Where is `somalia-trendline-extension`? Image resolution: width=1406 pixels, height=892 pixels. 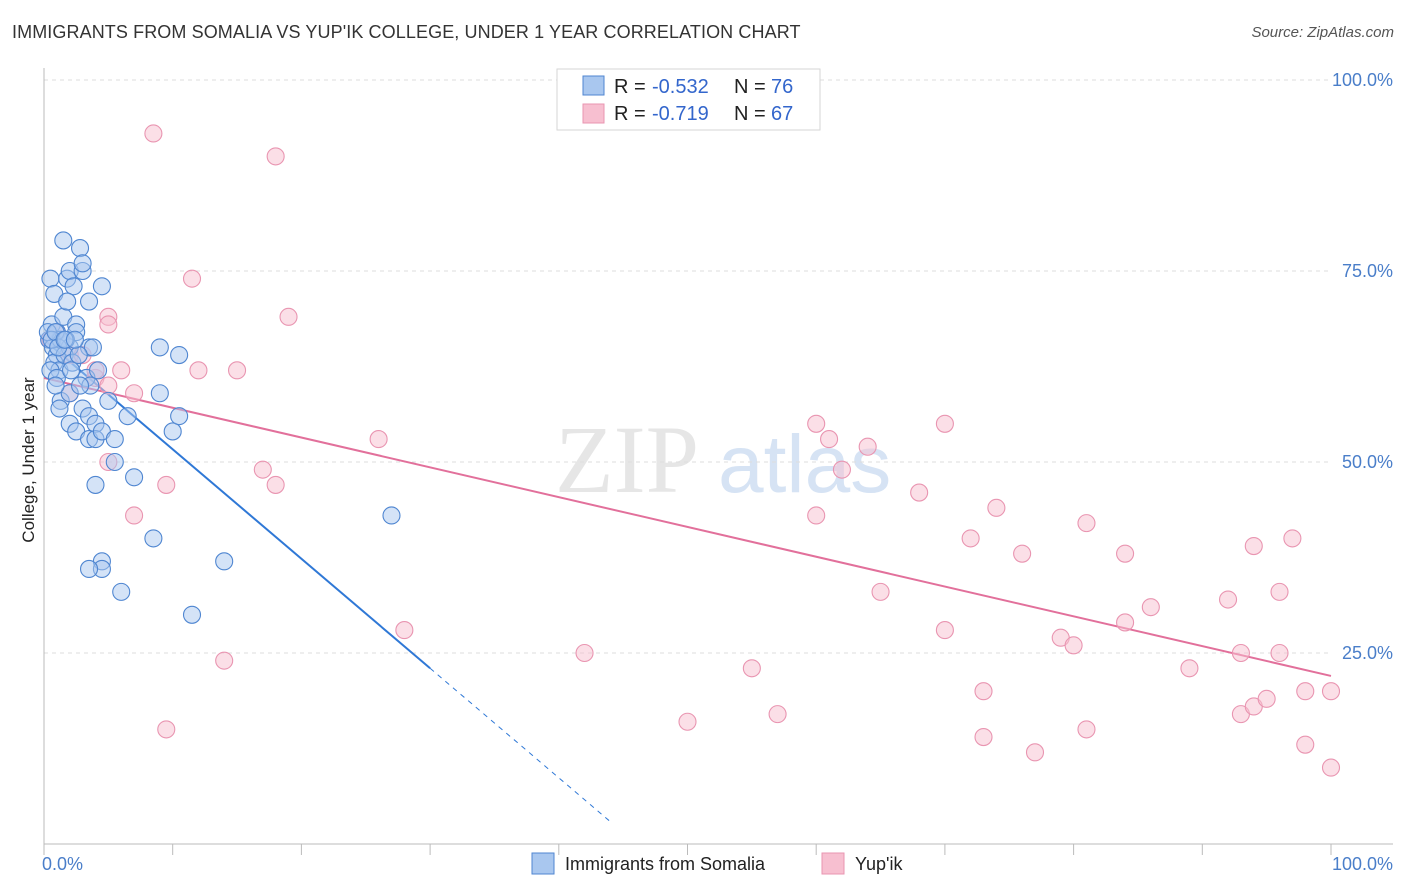
somalia-trendline-extension is located at coordinates (520, 744).